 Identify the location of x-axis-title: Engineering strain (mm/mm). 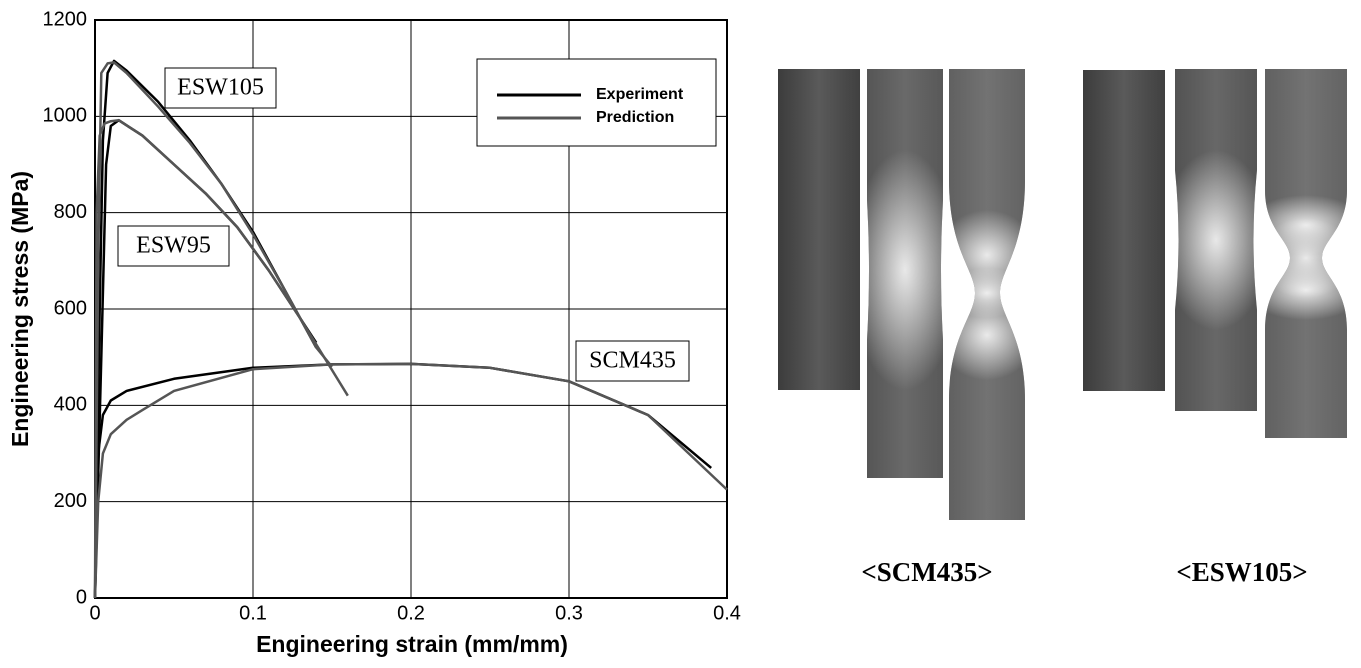
(412, 644).